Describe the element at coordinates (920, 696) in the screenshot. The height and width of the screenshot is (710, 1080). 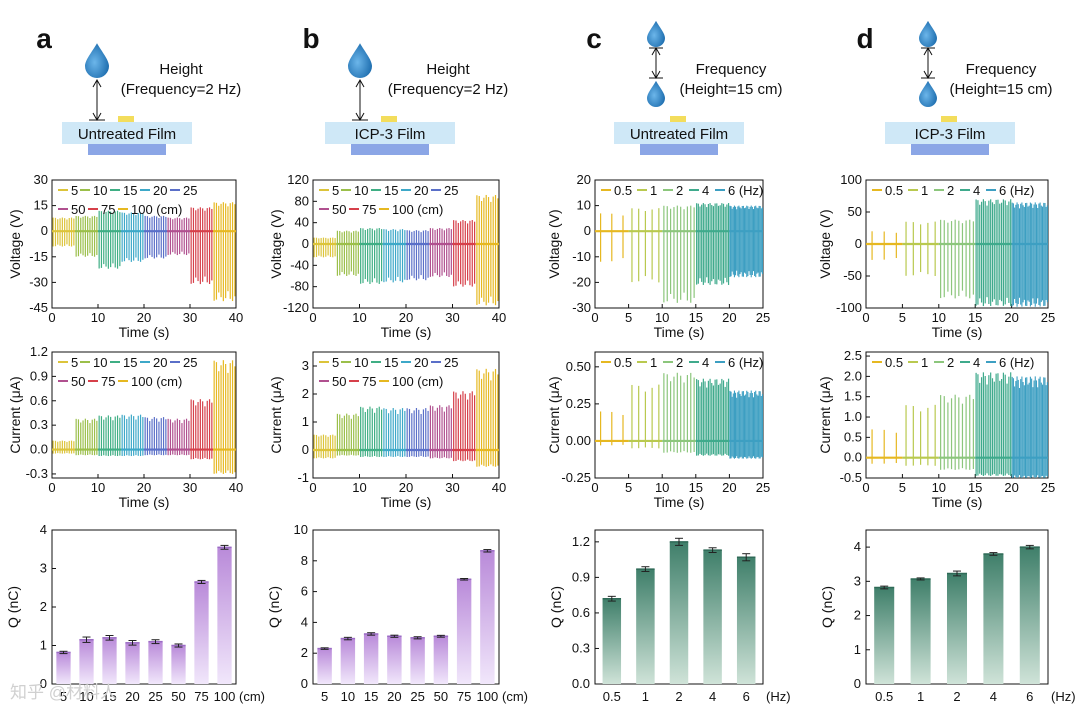
I see `category-label: 1` at that location.